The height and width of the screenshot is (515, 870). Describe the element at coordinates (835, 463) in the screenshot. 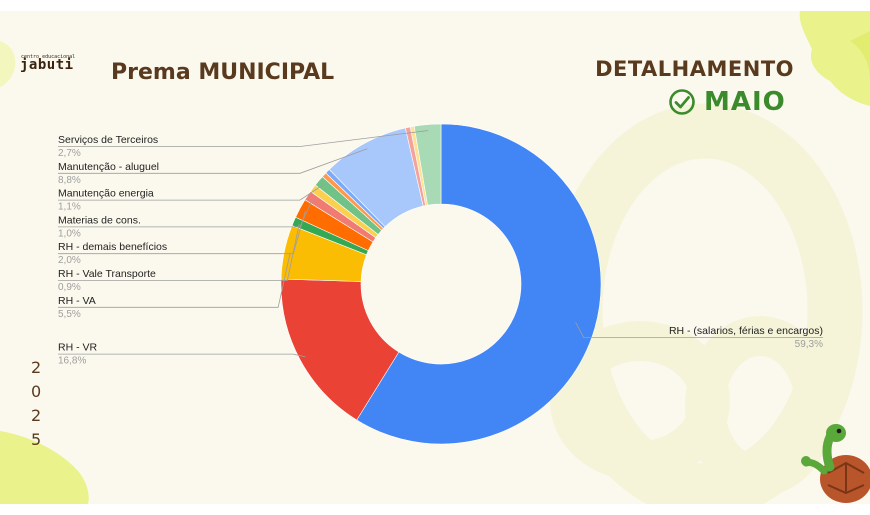

I see `turtle-mascot` at that location.